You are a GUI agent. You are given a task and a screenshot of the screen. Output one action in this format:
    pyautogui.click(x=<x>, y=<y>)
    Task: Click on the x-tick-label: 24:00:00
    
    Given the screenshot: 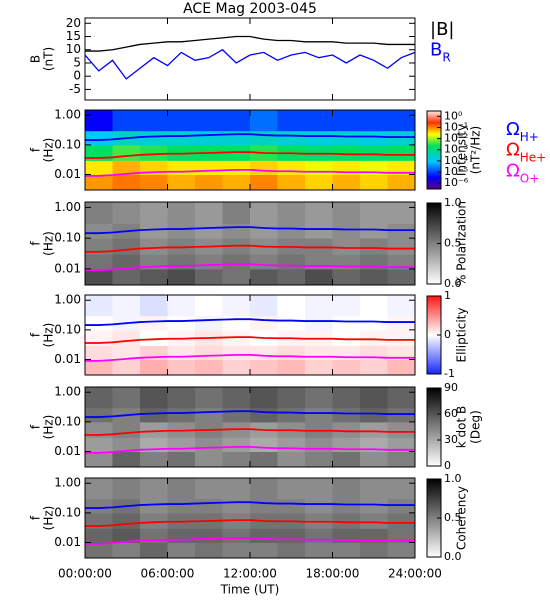 What is the action you would take?
    pyautogui.click(x=415, y=574)
    